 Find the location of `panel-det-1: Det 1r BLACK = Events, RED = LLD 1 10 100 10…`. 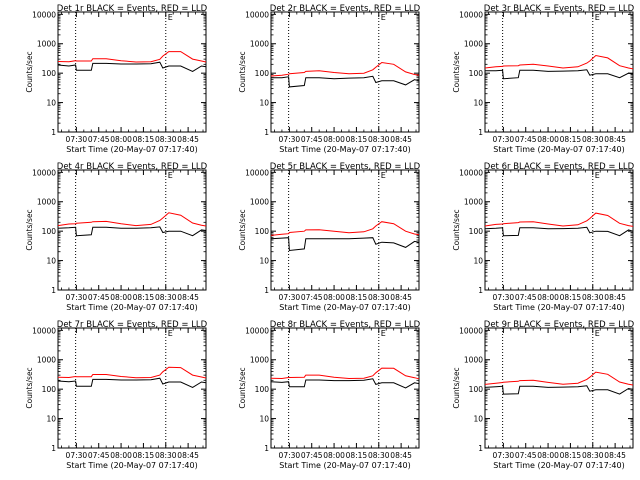

panel-det-1: Det 1r BLACK = Events, RED = LLD 1 10 100 10… is located at coordinates (116, 79).